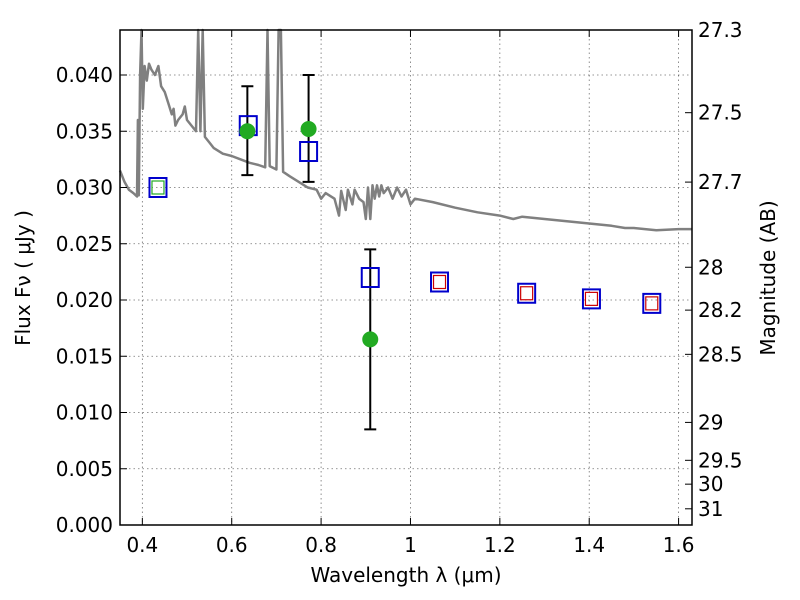 This screenshot has width=800, height=600. What do you see at coordinates (142, 545) in the screenshot?
I see `x-tick-label: 0.4` at bounding box center [142, 545].